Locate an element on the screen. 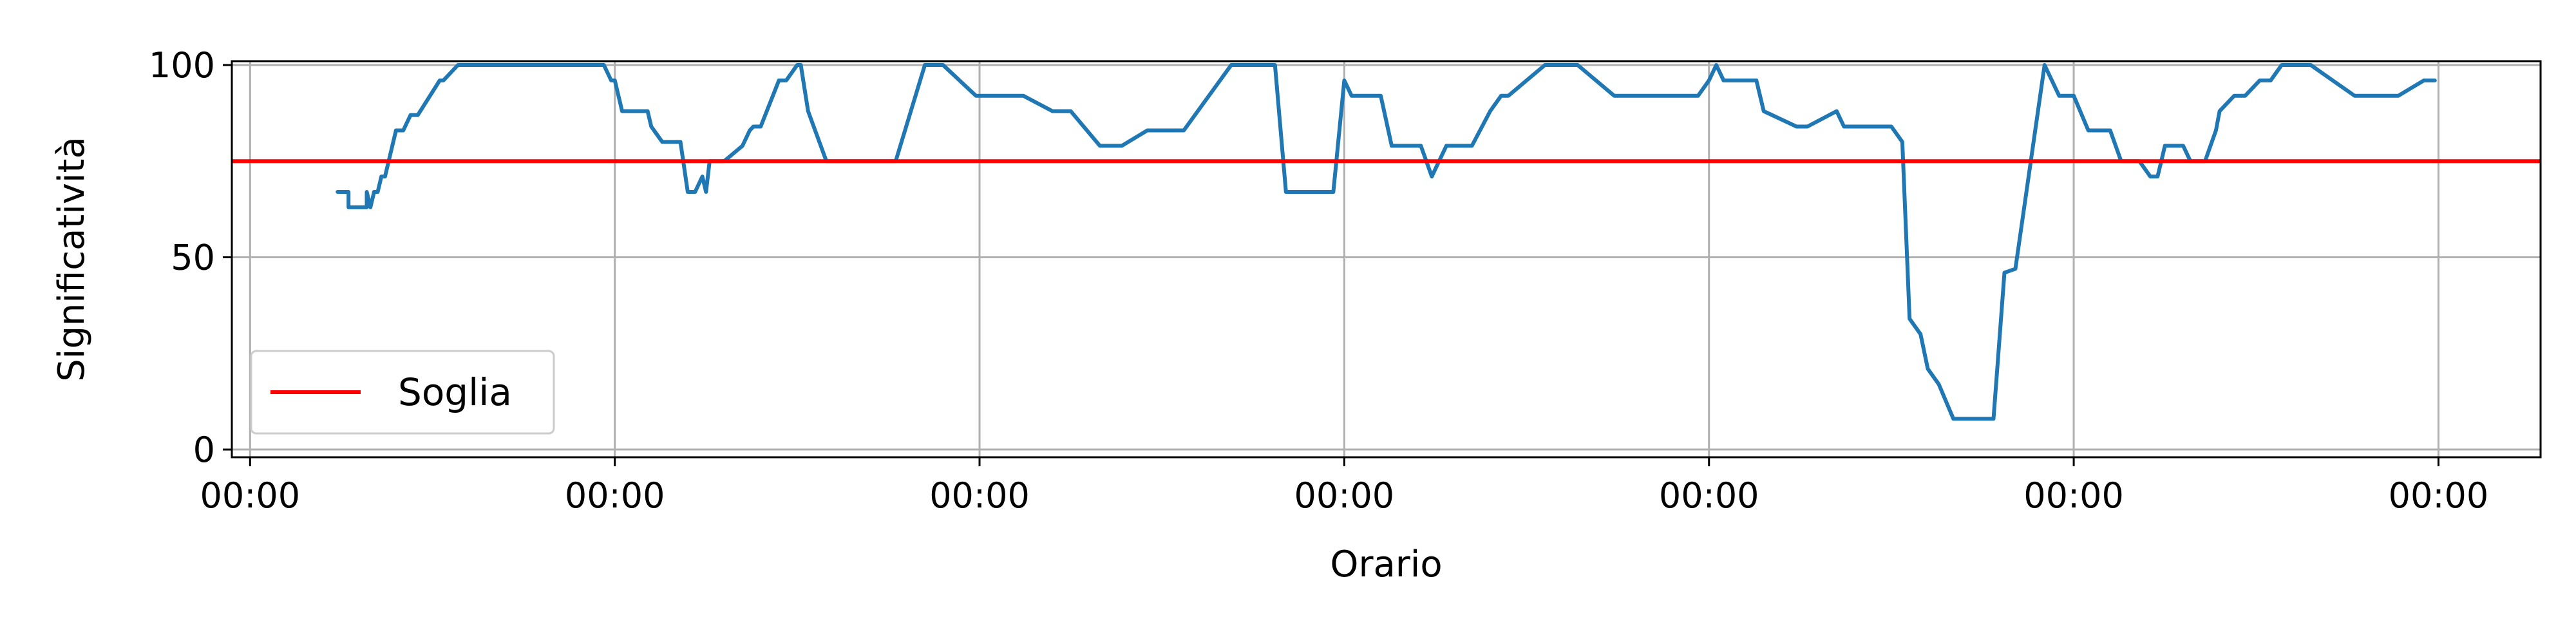 The height and width of the screenshot is (644, 2576). legend-box is located at coordinates (402, 393).